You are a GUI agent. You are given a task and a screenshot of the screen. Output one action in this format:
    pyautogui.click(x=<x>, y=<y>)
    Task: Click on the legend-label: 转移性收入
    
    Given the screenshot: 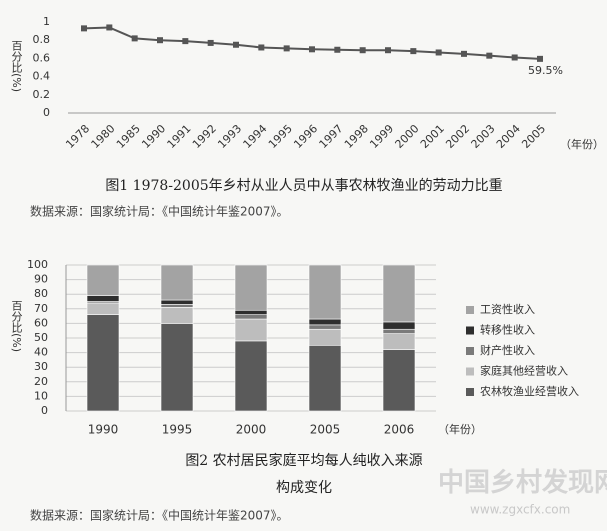 What is the action you would take?
    pyautogui.click(x=507, y=330)
    